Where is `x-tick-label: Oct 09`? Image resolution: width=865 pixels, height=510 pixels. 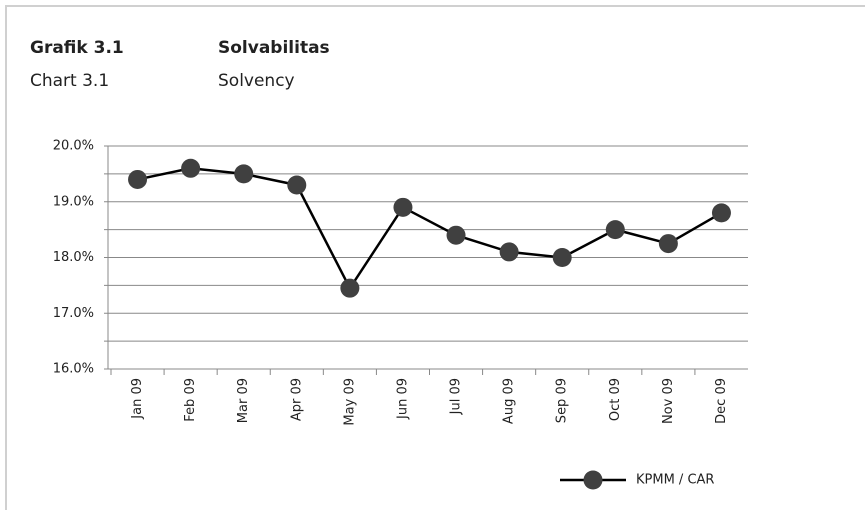
x-tick-label: Oct 09 is located at coordinates (615, 399).